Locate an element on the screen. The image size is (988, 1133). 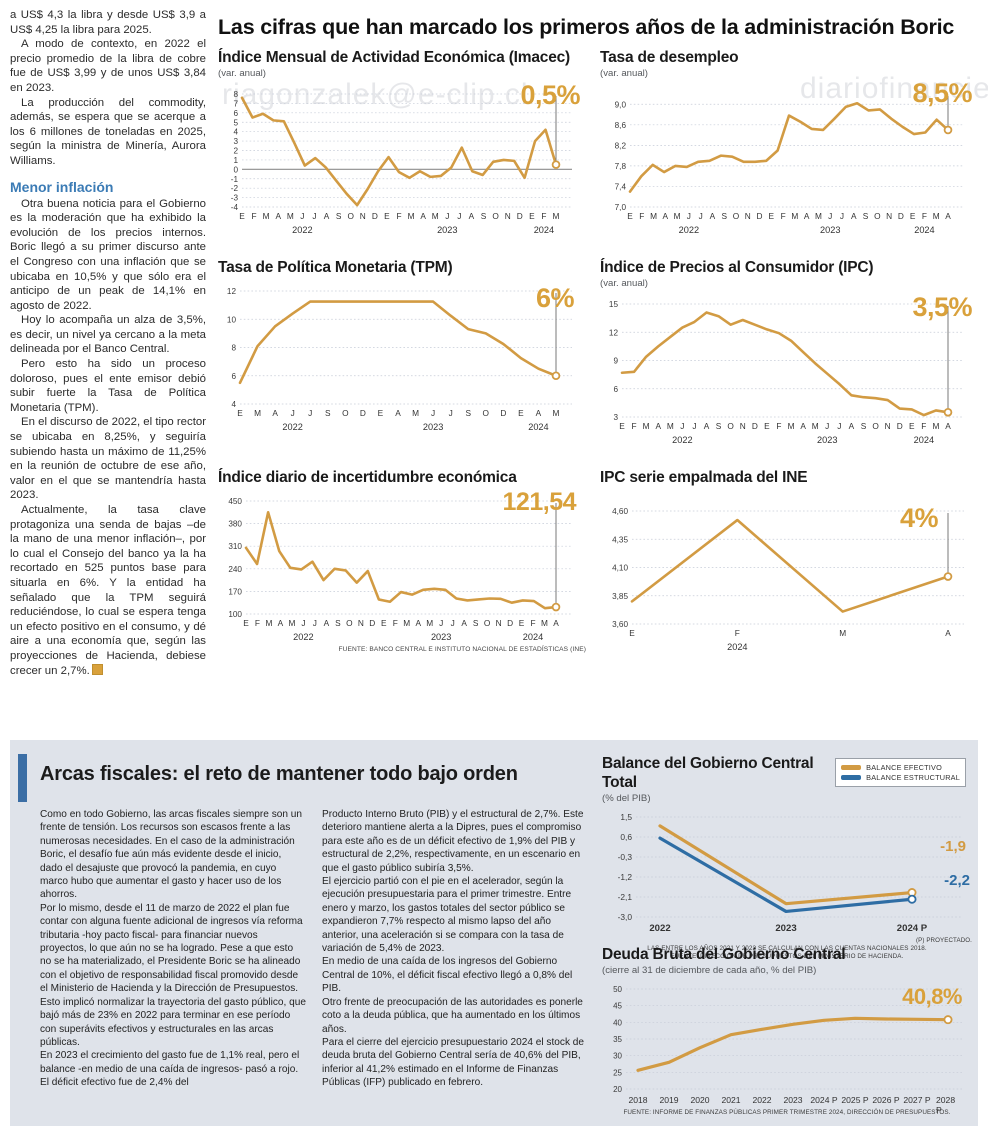
svg-text: 3,60 is located at coordinates (620, 624).